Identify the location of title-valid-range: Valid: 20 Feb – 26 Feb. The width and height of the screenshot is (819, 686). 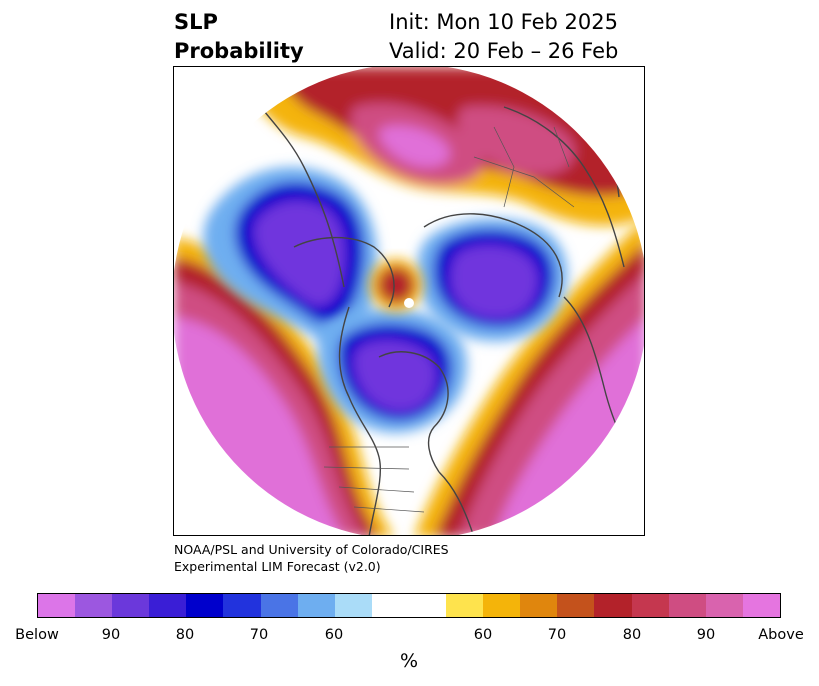
(504, 51).